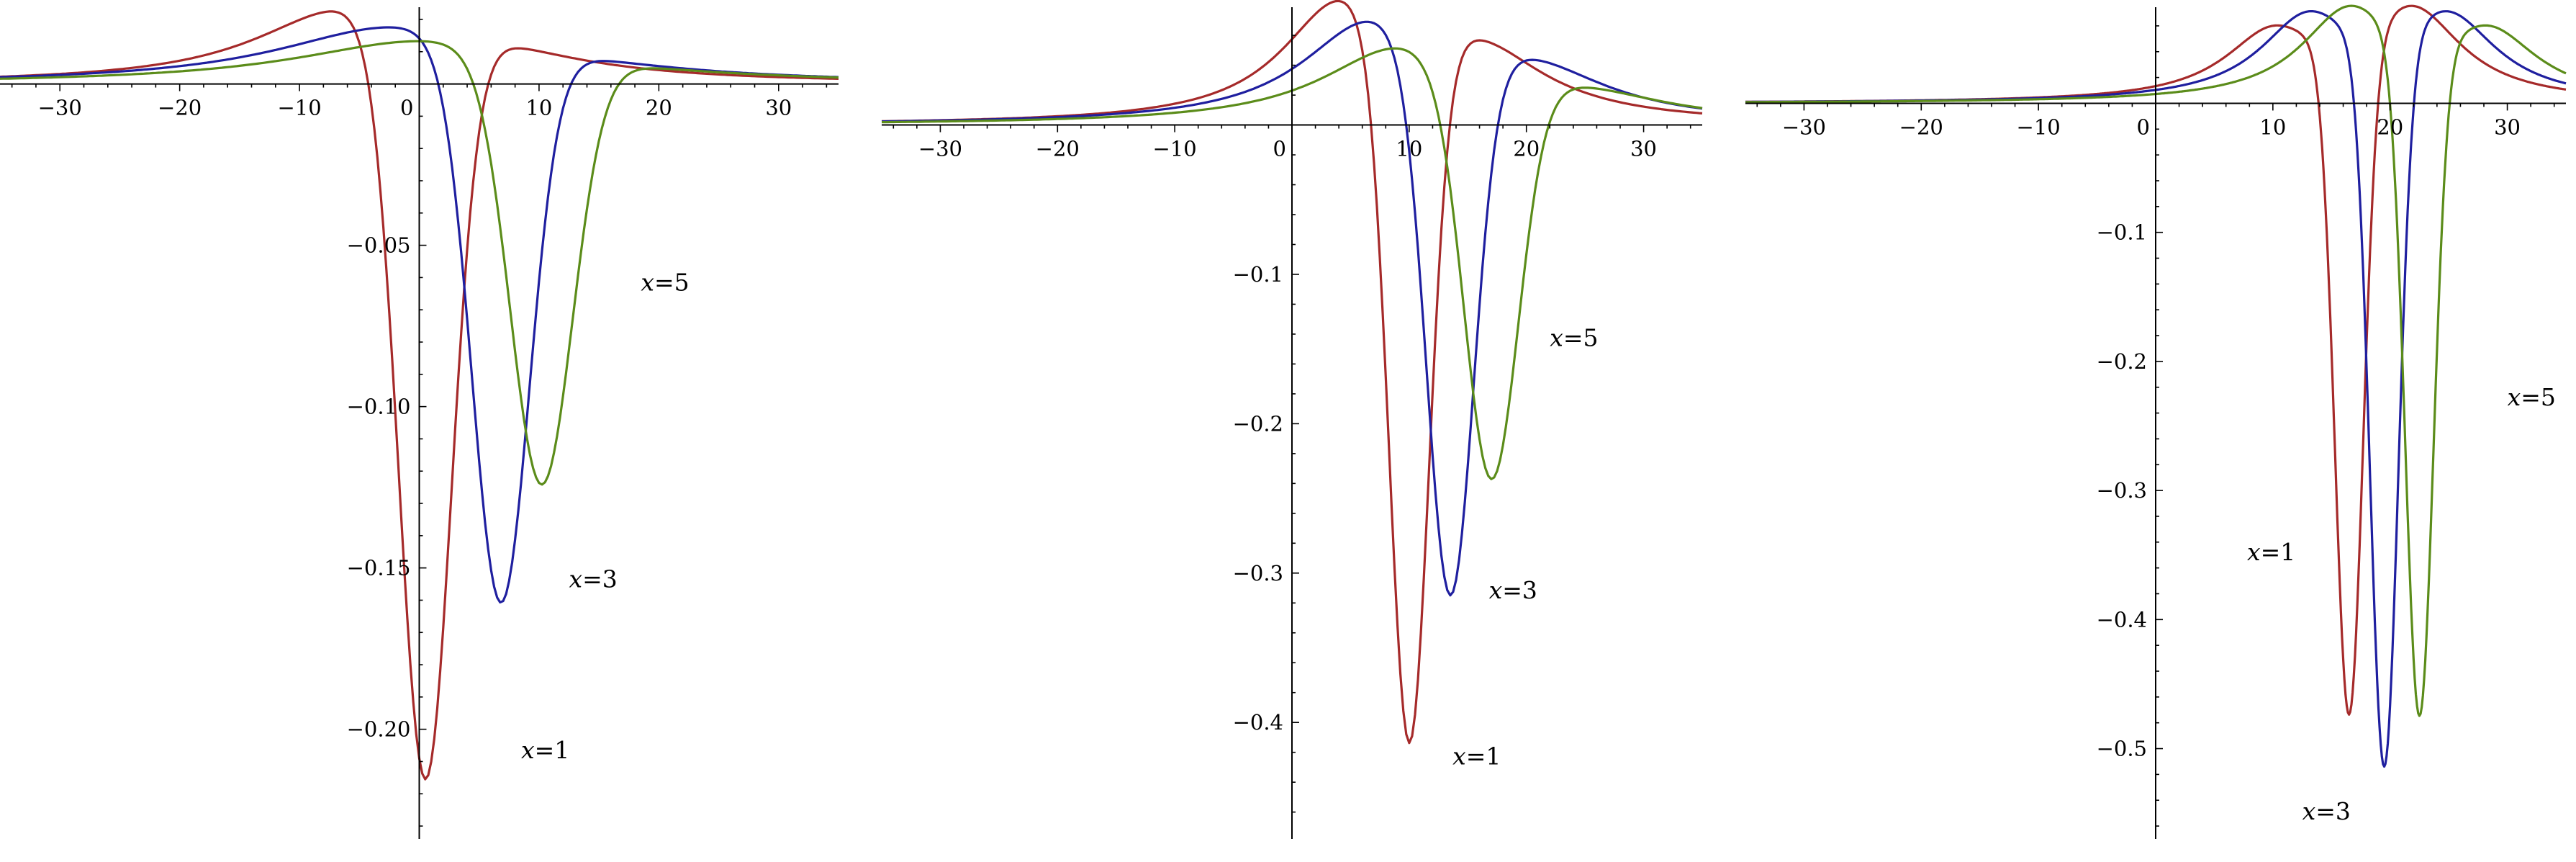 The image size is (2576, 862). Describe the element at coordinates (379, 568) in the screenshot. I see `y-tick-label: −0.15` at that location.